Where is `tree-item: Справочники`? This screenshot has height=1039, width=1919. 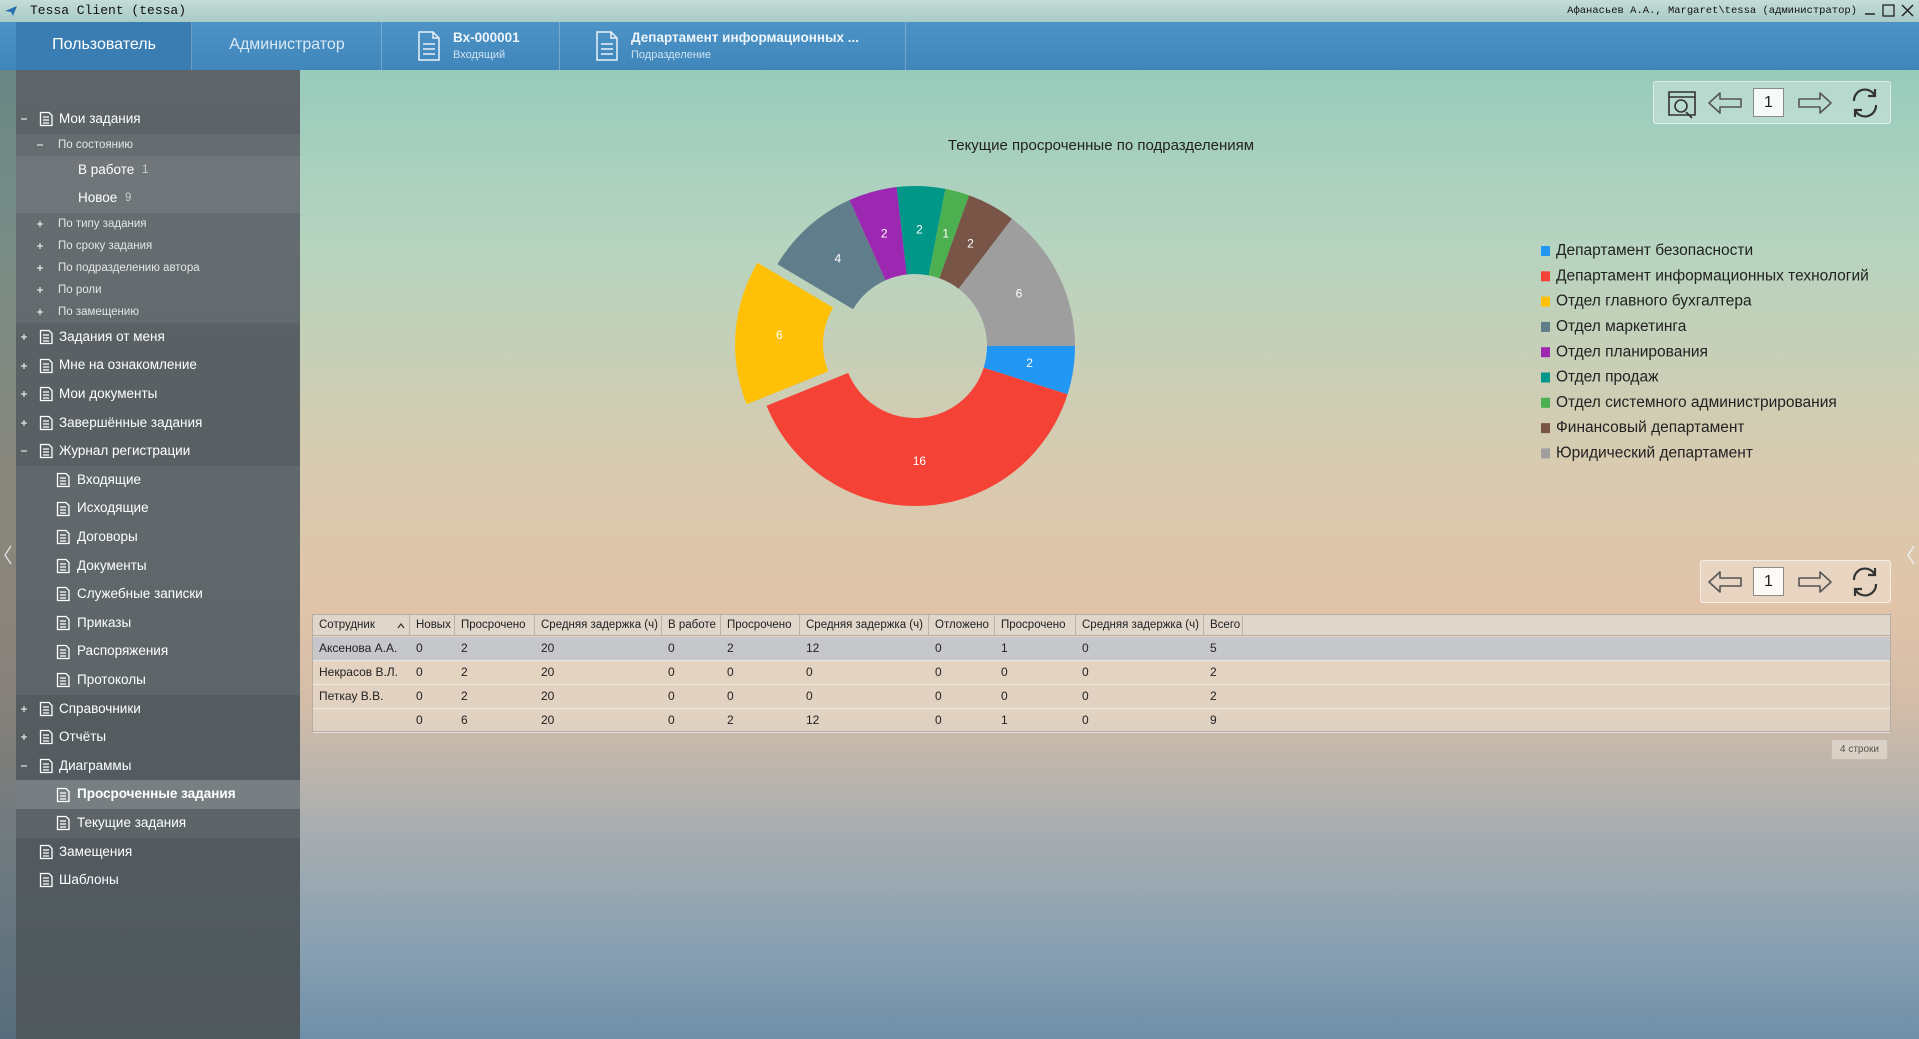
tree-item: Справочники is located at coordinates (158, 709).